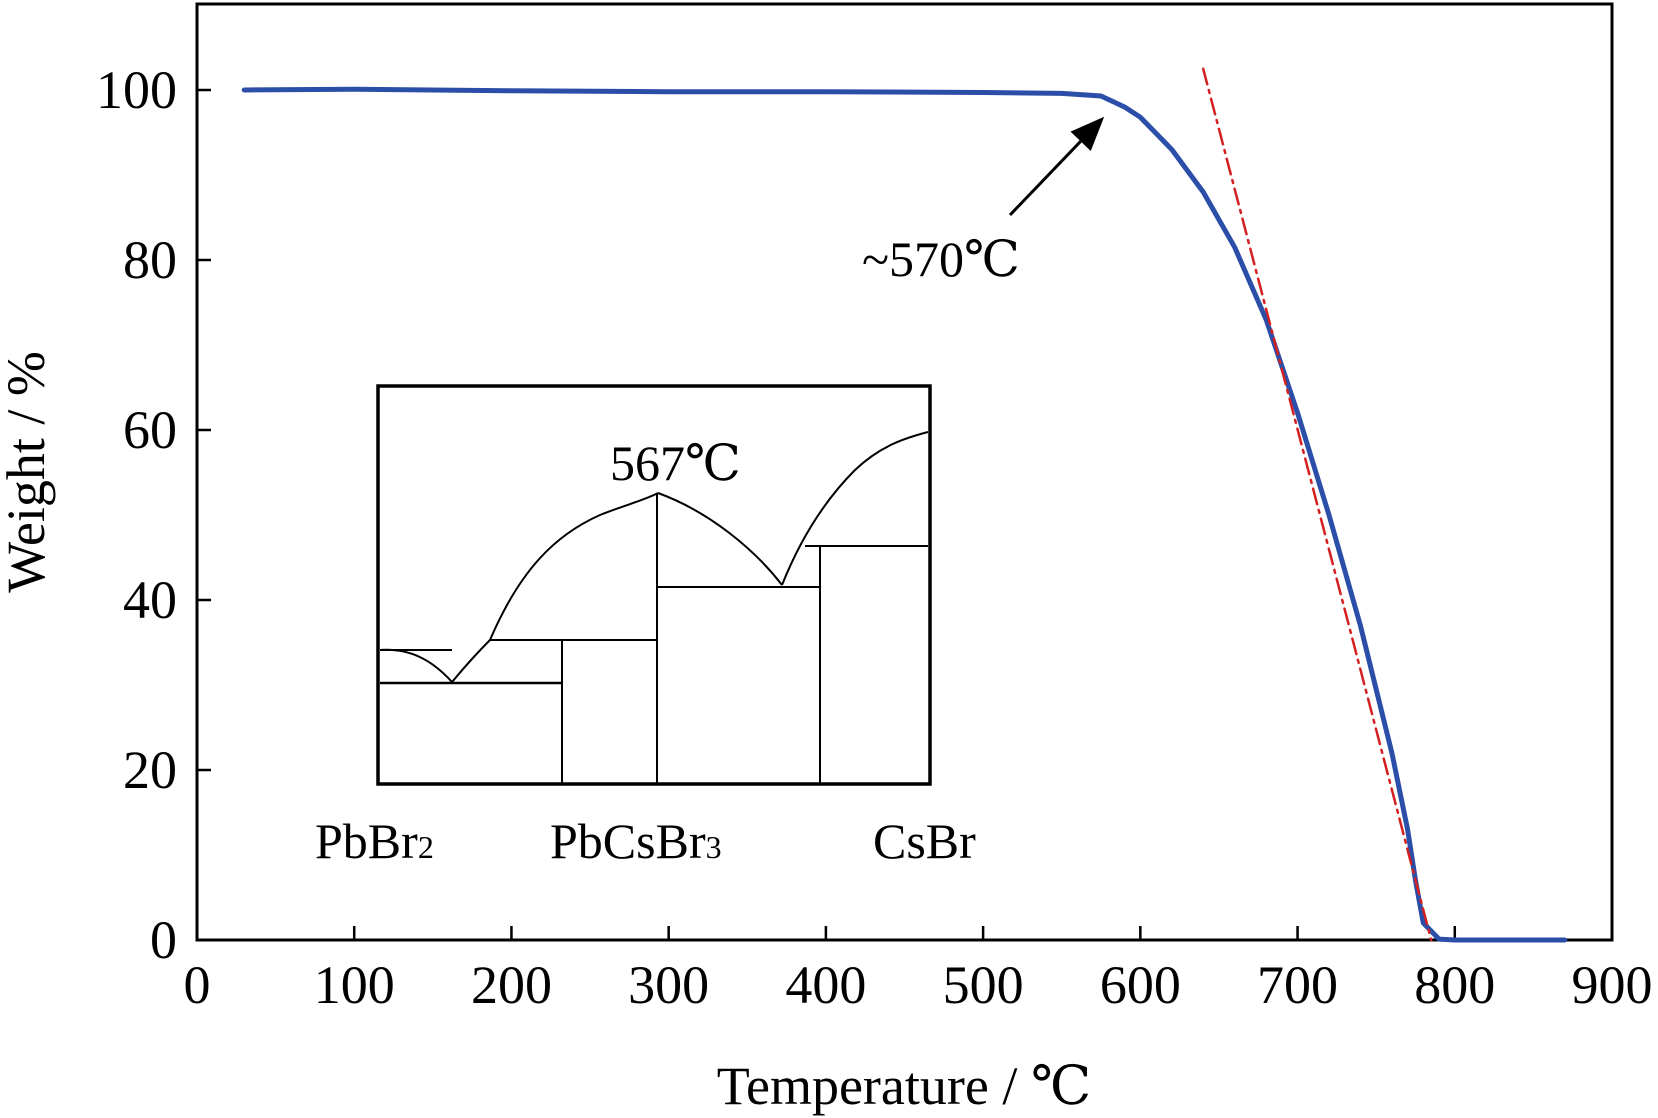 Image resolution: width=1658 pixels, height=1118 pixels. I want to click on onset-annotation: ~570℃, so click(983, 201).